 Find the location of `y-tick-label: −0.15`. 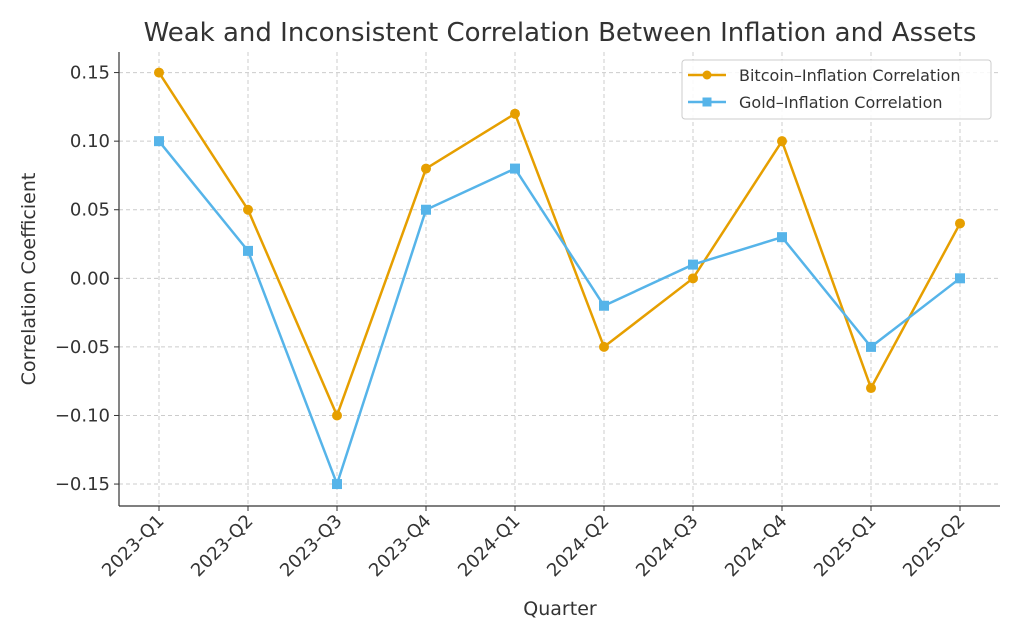

y-tick-label: −0.15 is located at coordinates (82, 484).